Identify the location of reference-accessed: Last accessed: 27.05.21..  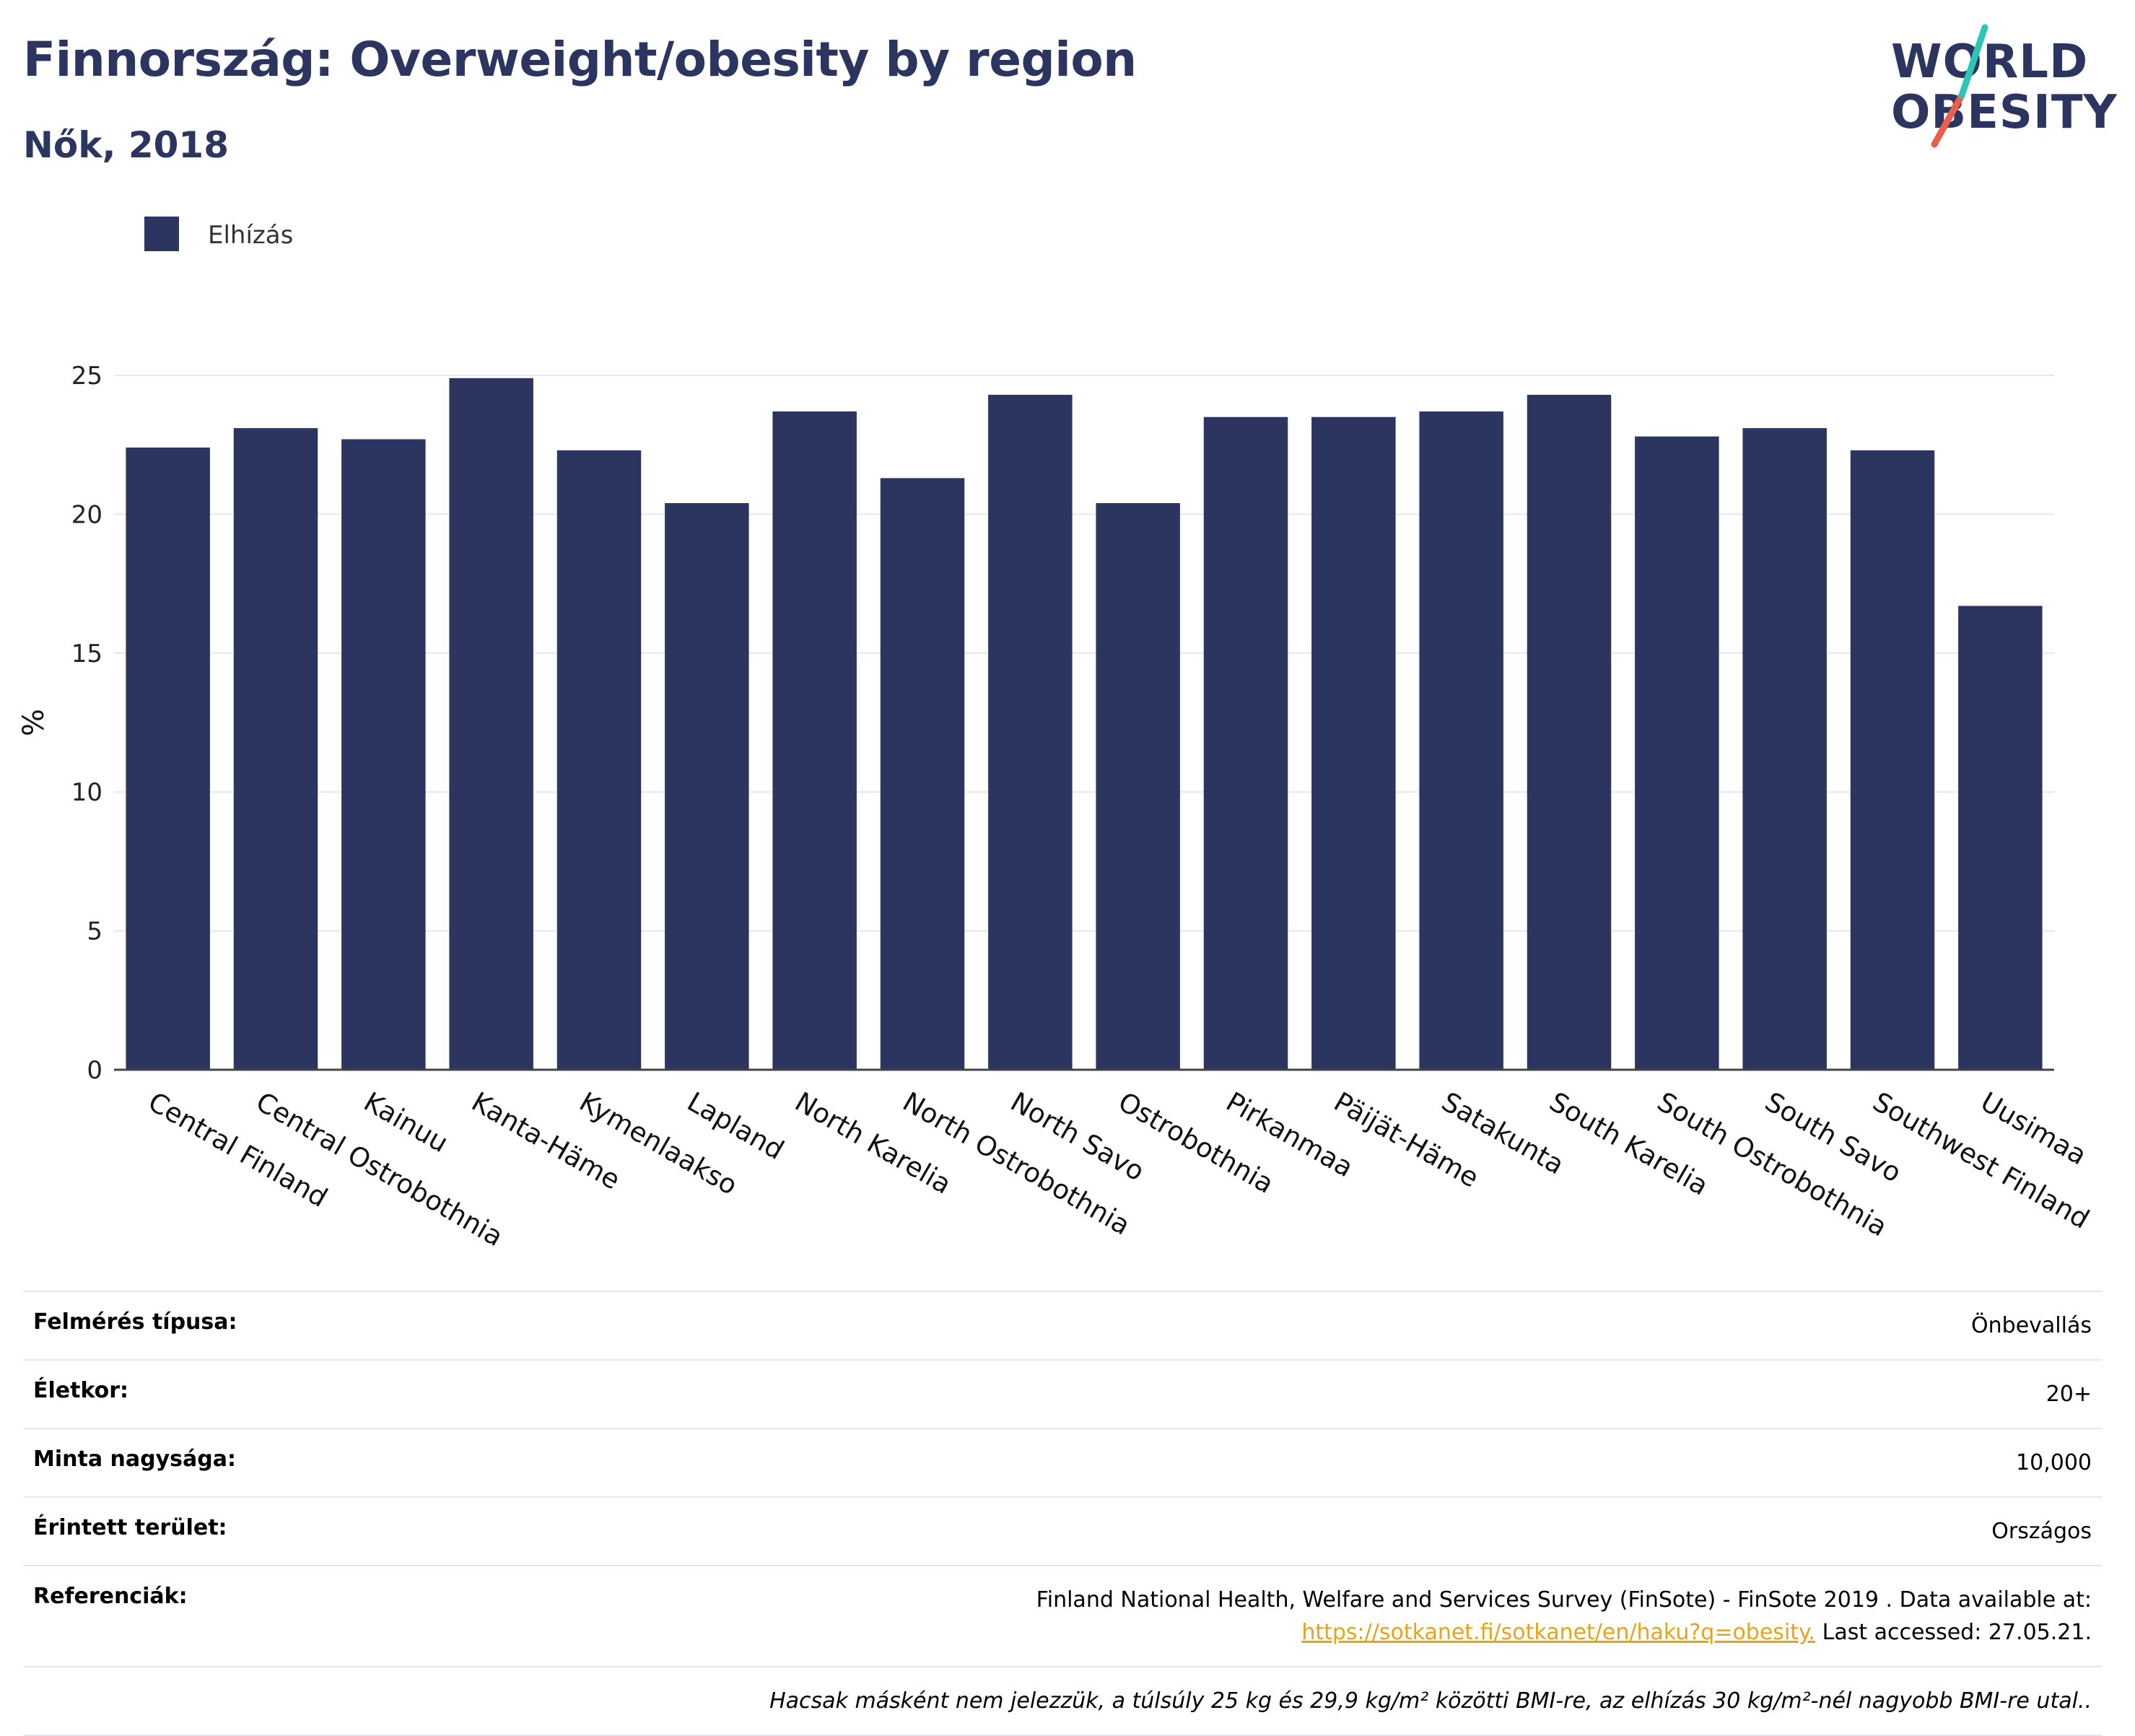
(1957, 1632).